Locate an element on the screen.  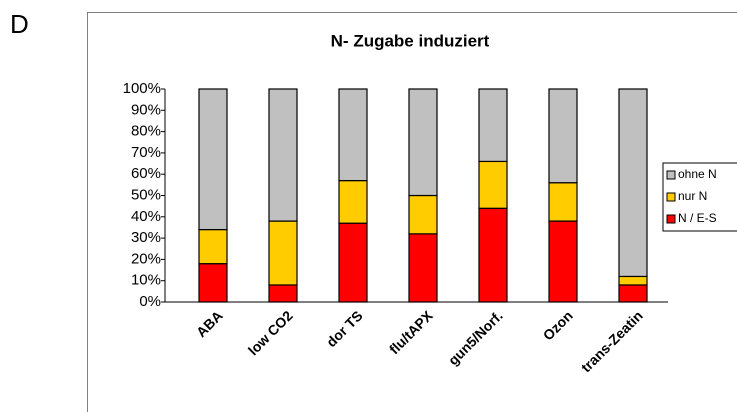
y-tick-label: 80% is located at coordinates (146, 131).